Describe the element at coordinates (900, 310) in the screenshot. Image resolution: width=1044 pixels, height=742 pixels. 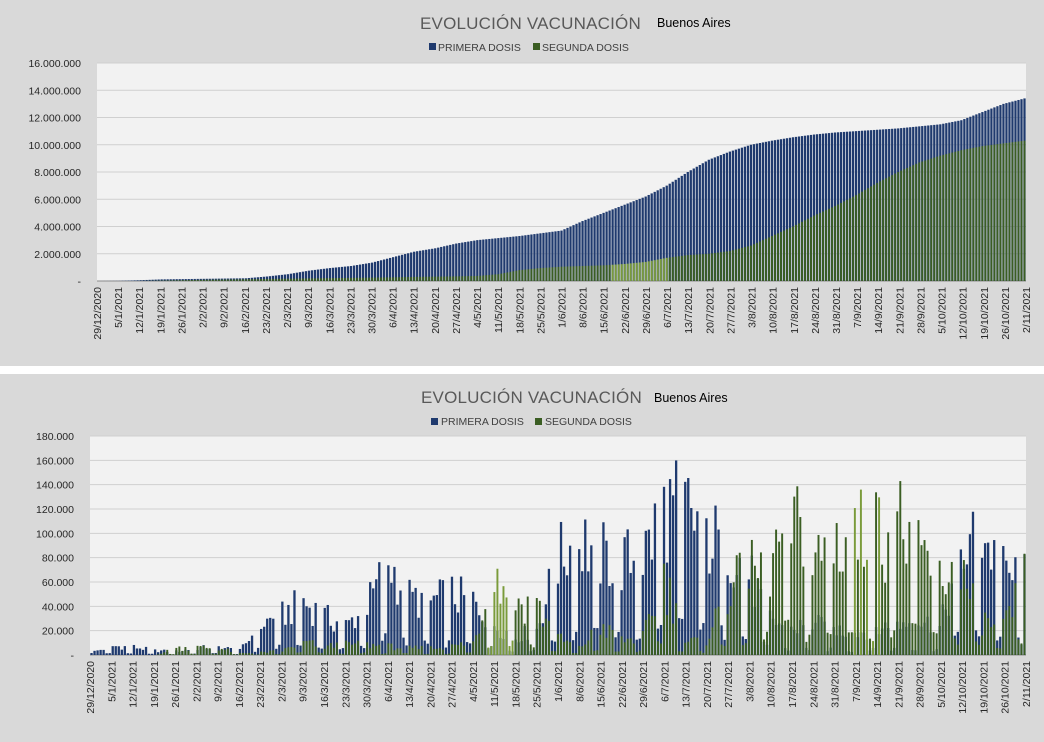
I see `x-tick-label: 21/9/2021` at that location.